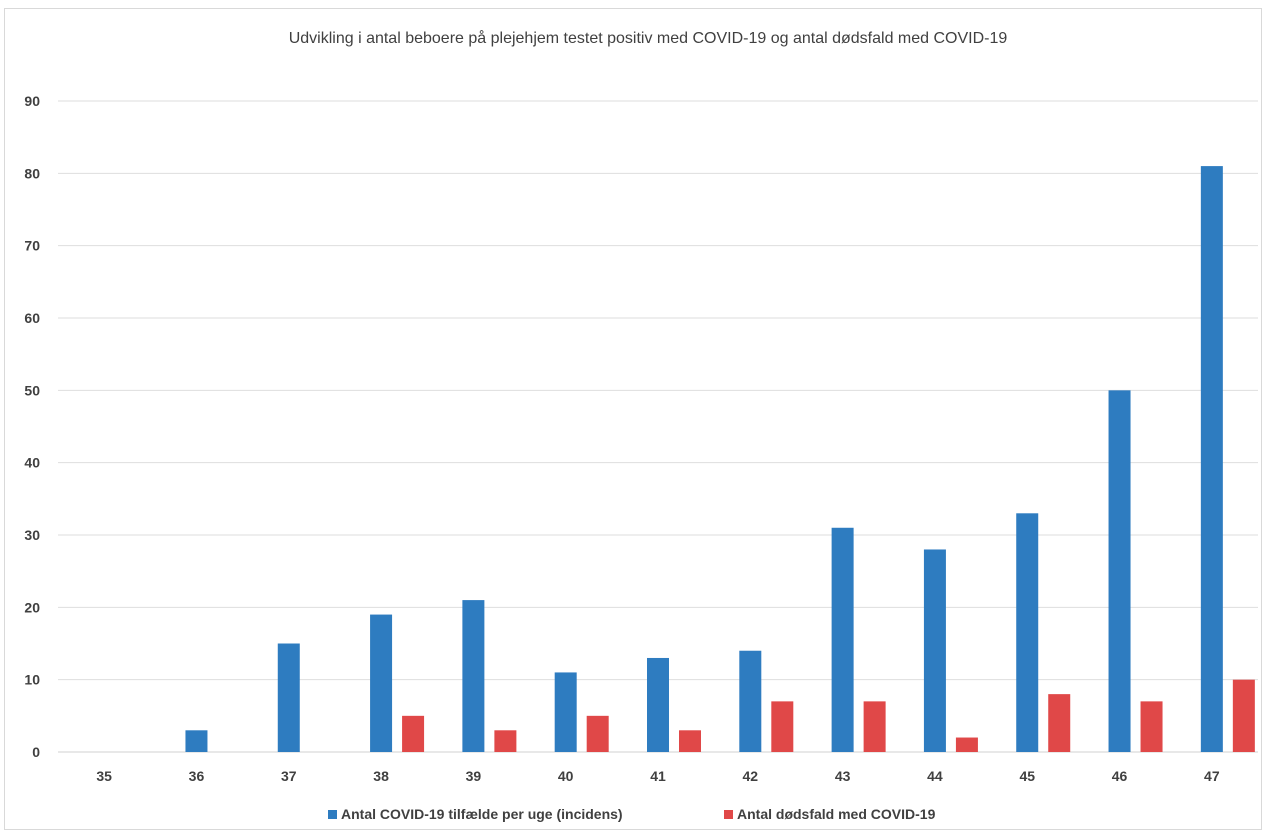  What do you see at coordinates (566, 776) in the screenshot?
I see `x-tick-label: 40` at bounding box center [566, 776].